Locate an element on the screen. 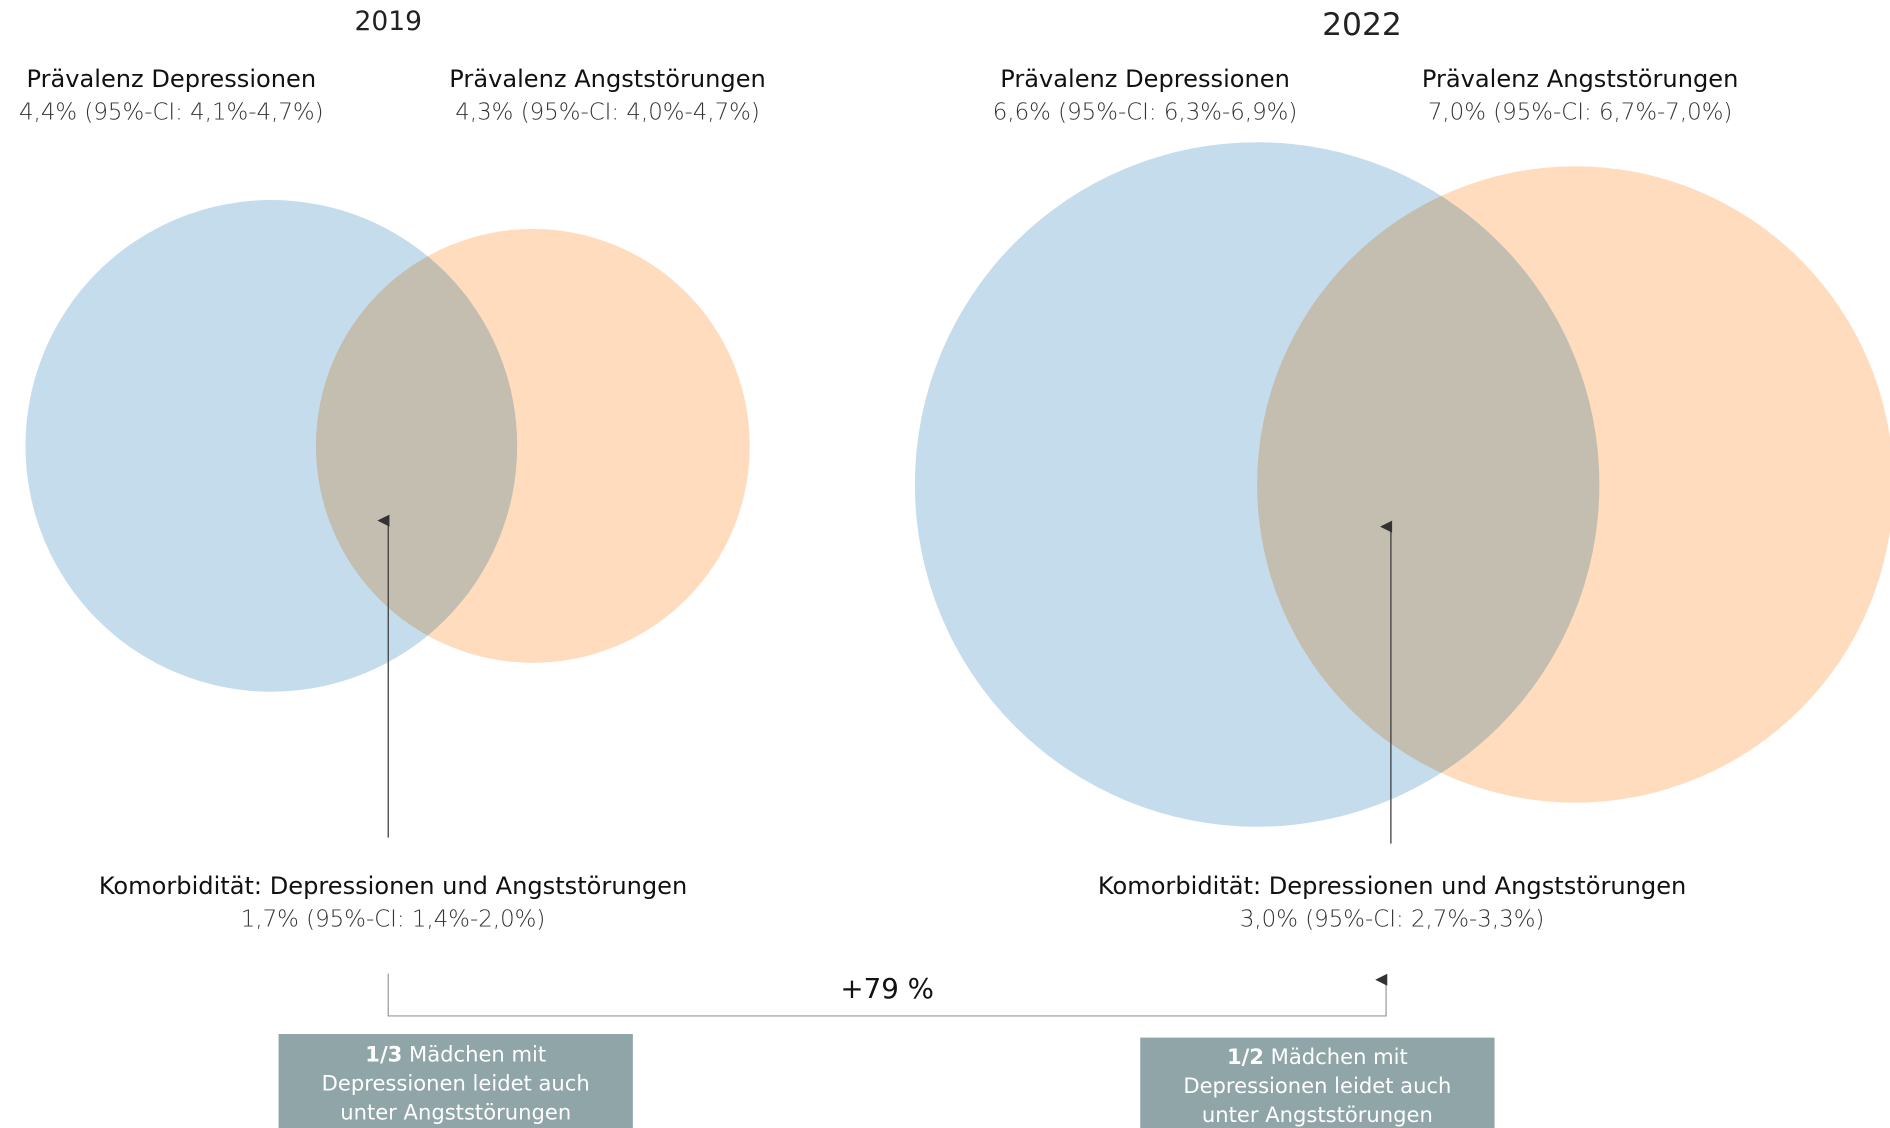  value: 3,0% (95%-CI: 2,7%-3,3%) is located at coordinates (1392, 920).